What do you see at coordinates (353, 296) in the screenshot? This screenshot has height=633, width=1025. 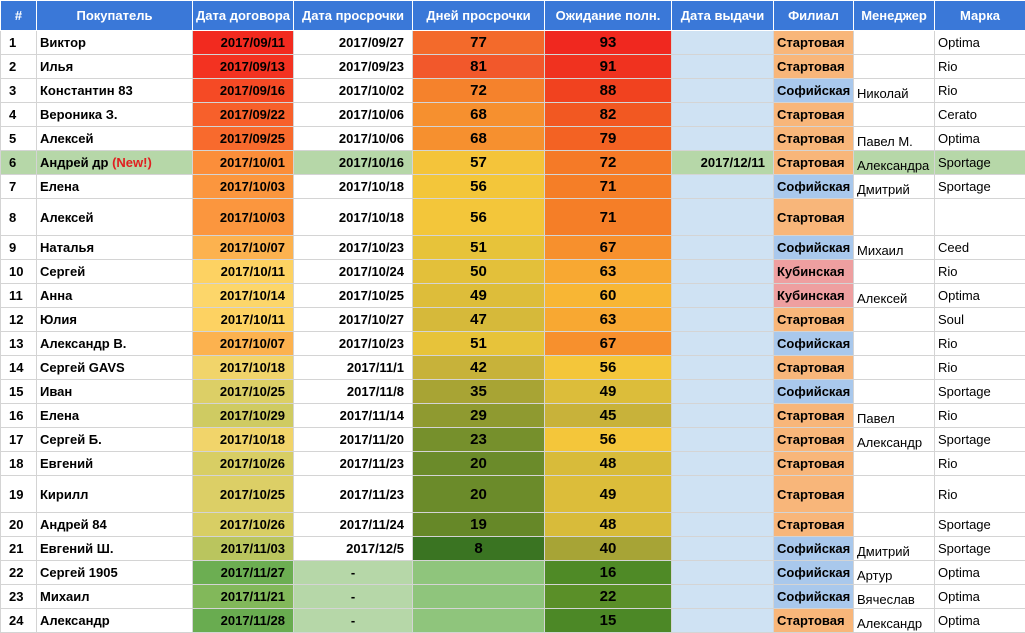 I see `cell-overdue-date: 2017/10/25` at bounding box center [353, 296].